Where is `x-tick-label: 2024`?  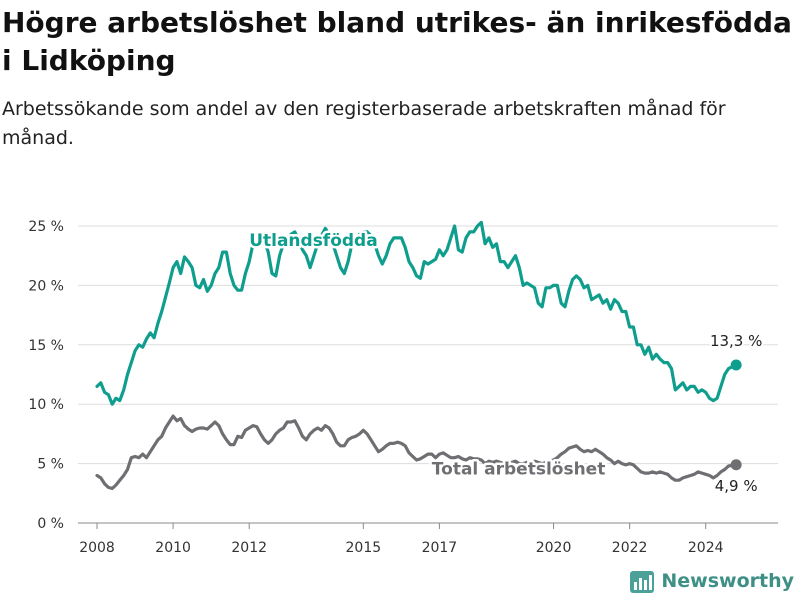
x-tick-label: 2024 is located at coordinates (706, 548).